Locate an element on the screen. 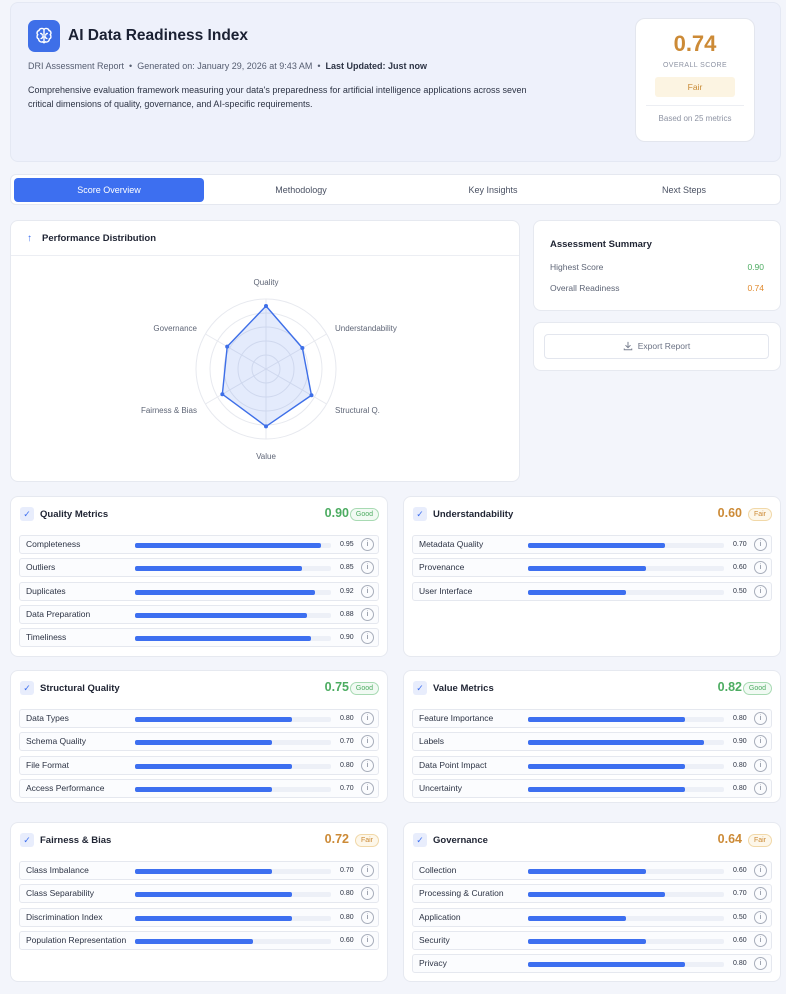  metric-value: 0.90 is located at coordinates (347, 638).